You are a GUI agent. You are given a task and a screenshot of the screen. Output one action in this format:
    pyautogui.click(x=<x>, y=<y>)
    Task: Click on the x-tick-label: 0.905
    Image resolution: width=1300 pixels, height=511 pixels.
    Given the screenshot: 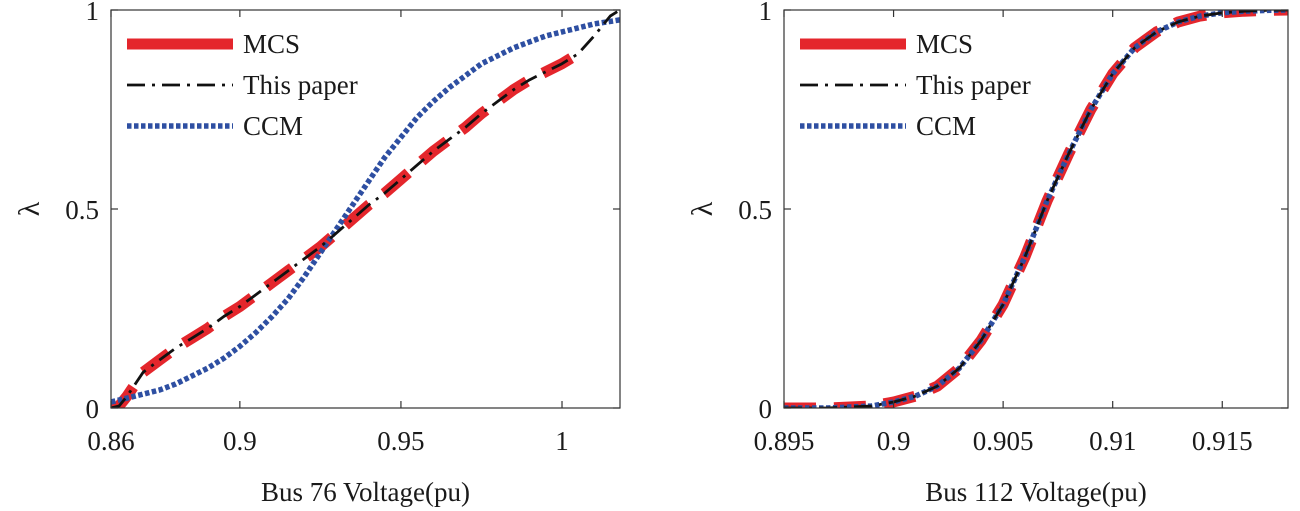 What is the action you would take?
    pyautogui.click(x=1003, y=441)
    